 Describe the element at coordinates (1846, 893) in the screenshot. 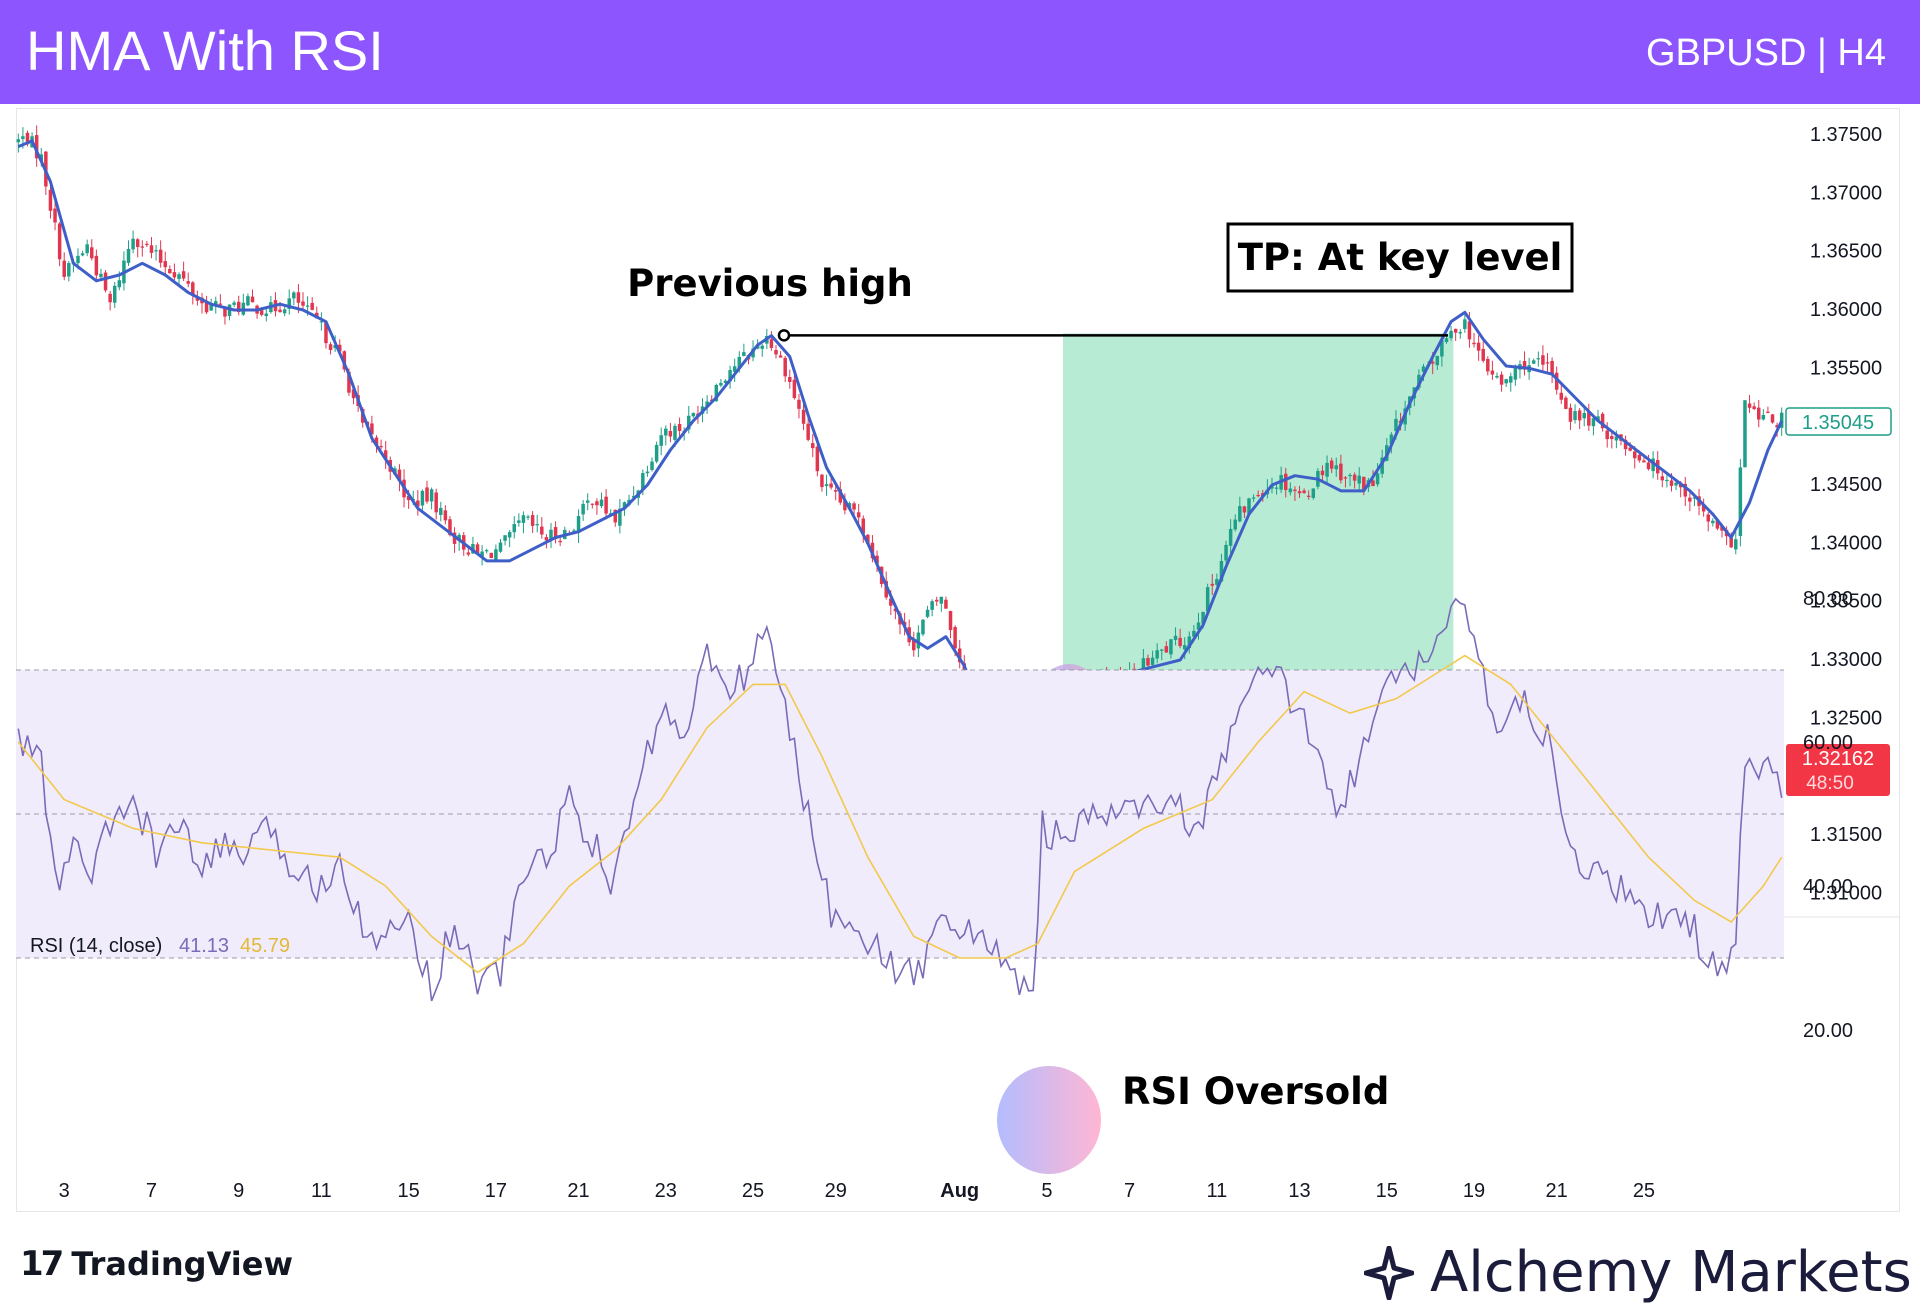

I see `price-tick-label: 1.31000` at that location.